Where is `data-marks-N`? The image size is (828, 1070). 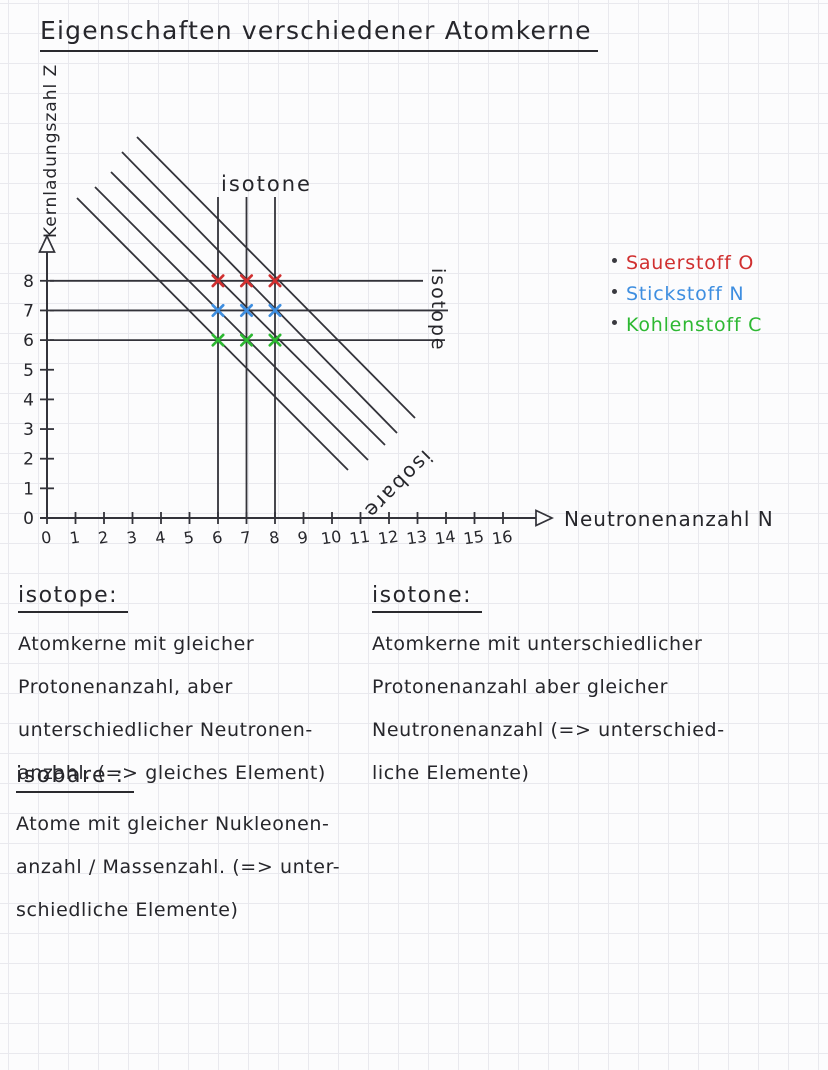 data-marks-N is located at coordinates (246, 310).